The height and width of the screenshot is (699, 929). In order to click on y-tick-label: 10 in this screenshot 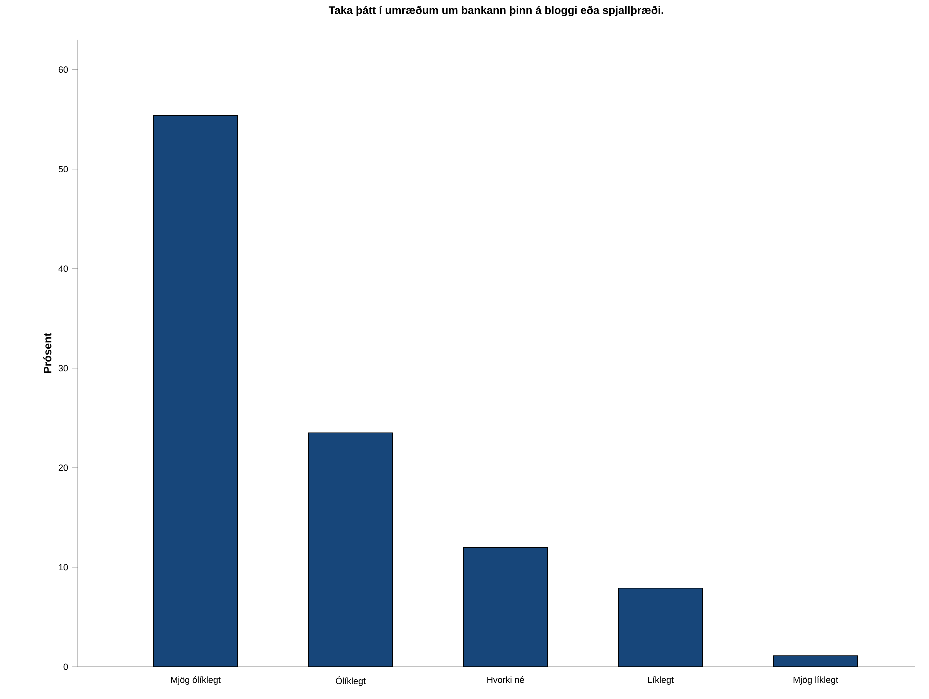, I will do `click(63, 567)`.